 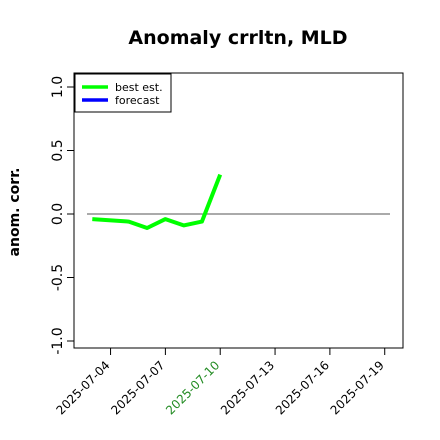 I want to click on chart-title: Anomaly crrltn, MLD, so click(x=237, y=38).